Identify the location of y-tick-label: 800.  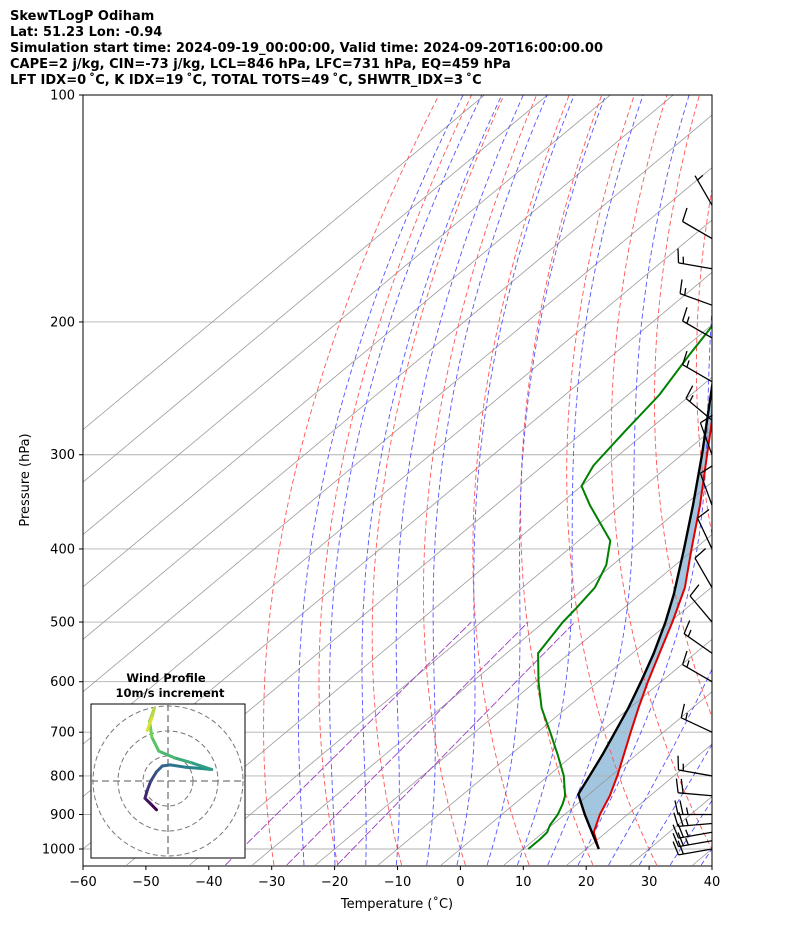
(62, 776).